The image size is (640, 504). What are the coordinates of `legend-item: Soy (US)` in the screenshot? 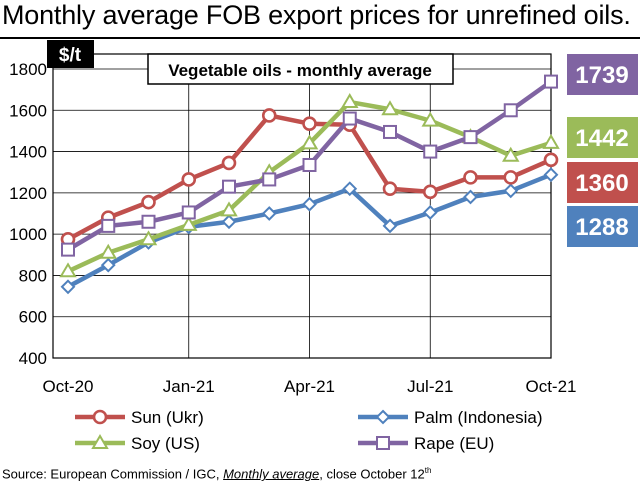 It's located at (137, 443).